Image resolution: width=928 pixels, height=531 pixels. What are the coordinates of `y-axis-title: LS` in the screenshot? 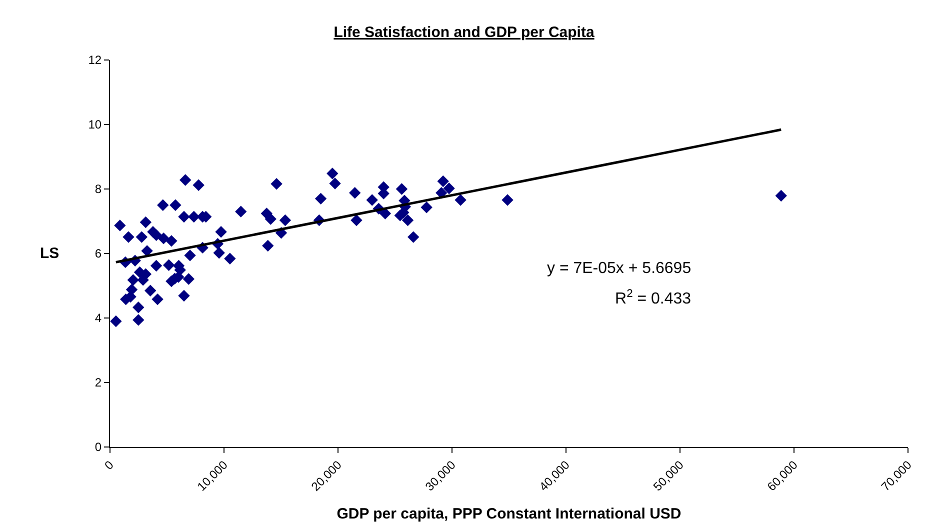 It's located at (50, 253).